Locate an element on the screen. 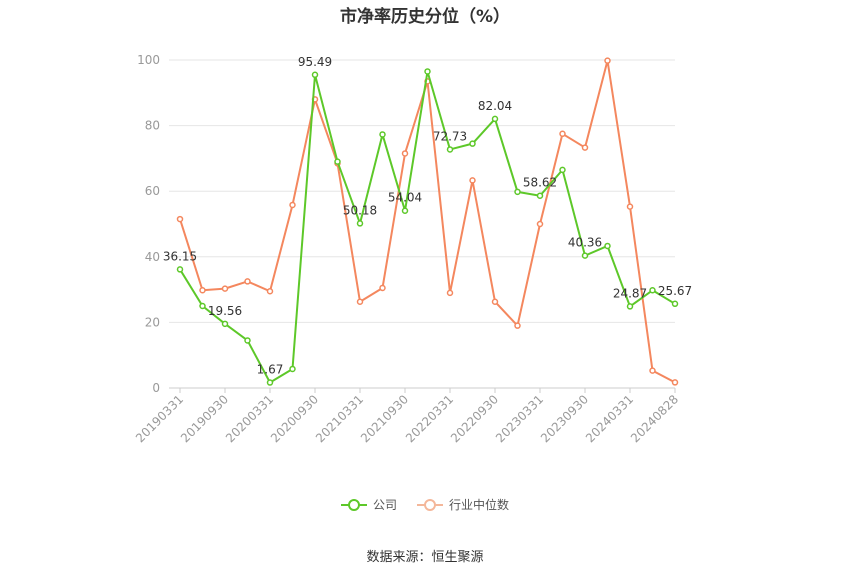 Image resolution: width=850 pixels, height=575 pixels. data-source: 数据来源：恒生聚源 is located at coordinates (425, 557).